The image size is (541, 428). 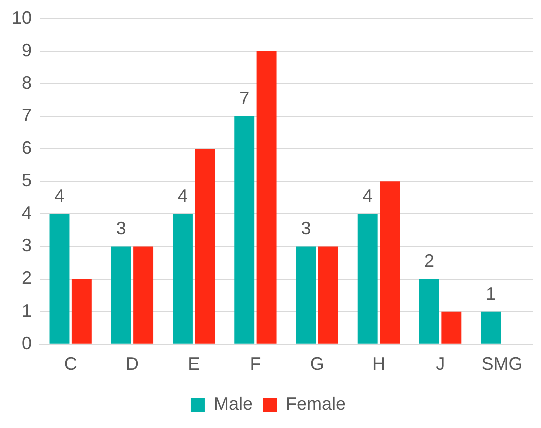 What do you see at coordinates (27, 343) in the screenshot?
I see `y-tick-label: 0` at bounding box center [27, 343].